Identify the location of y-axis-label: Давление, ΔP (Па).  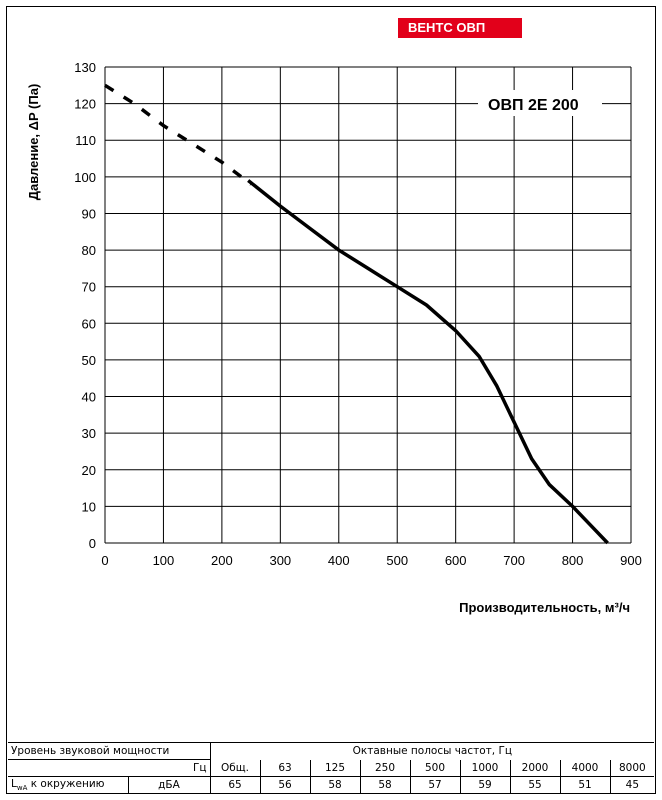
(33, 142).